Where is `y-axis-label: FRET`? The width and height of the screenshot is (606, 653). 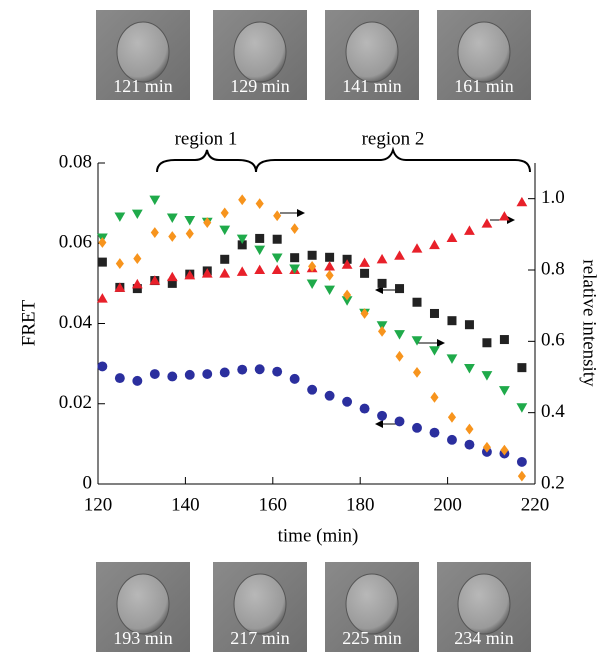
y-axis-label: FRET is located at coordinates (28, 322).